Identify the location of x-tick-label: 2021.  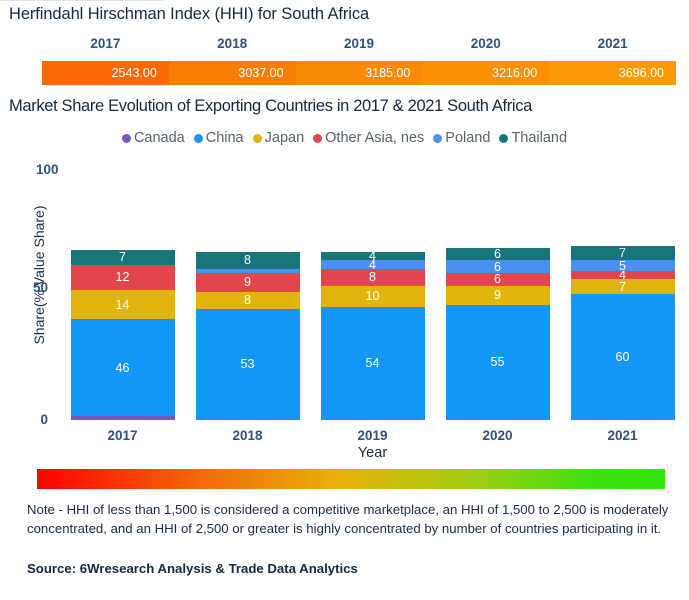
(622, 435).